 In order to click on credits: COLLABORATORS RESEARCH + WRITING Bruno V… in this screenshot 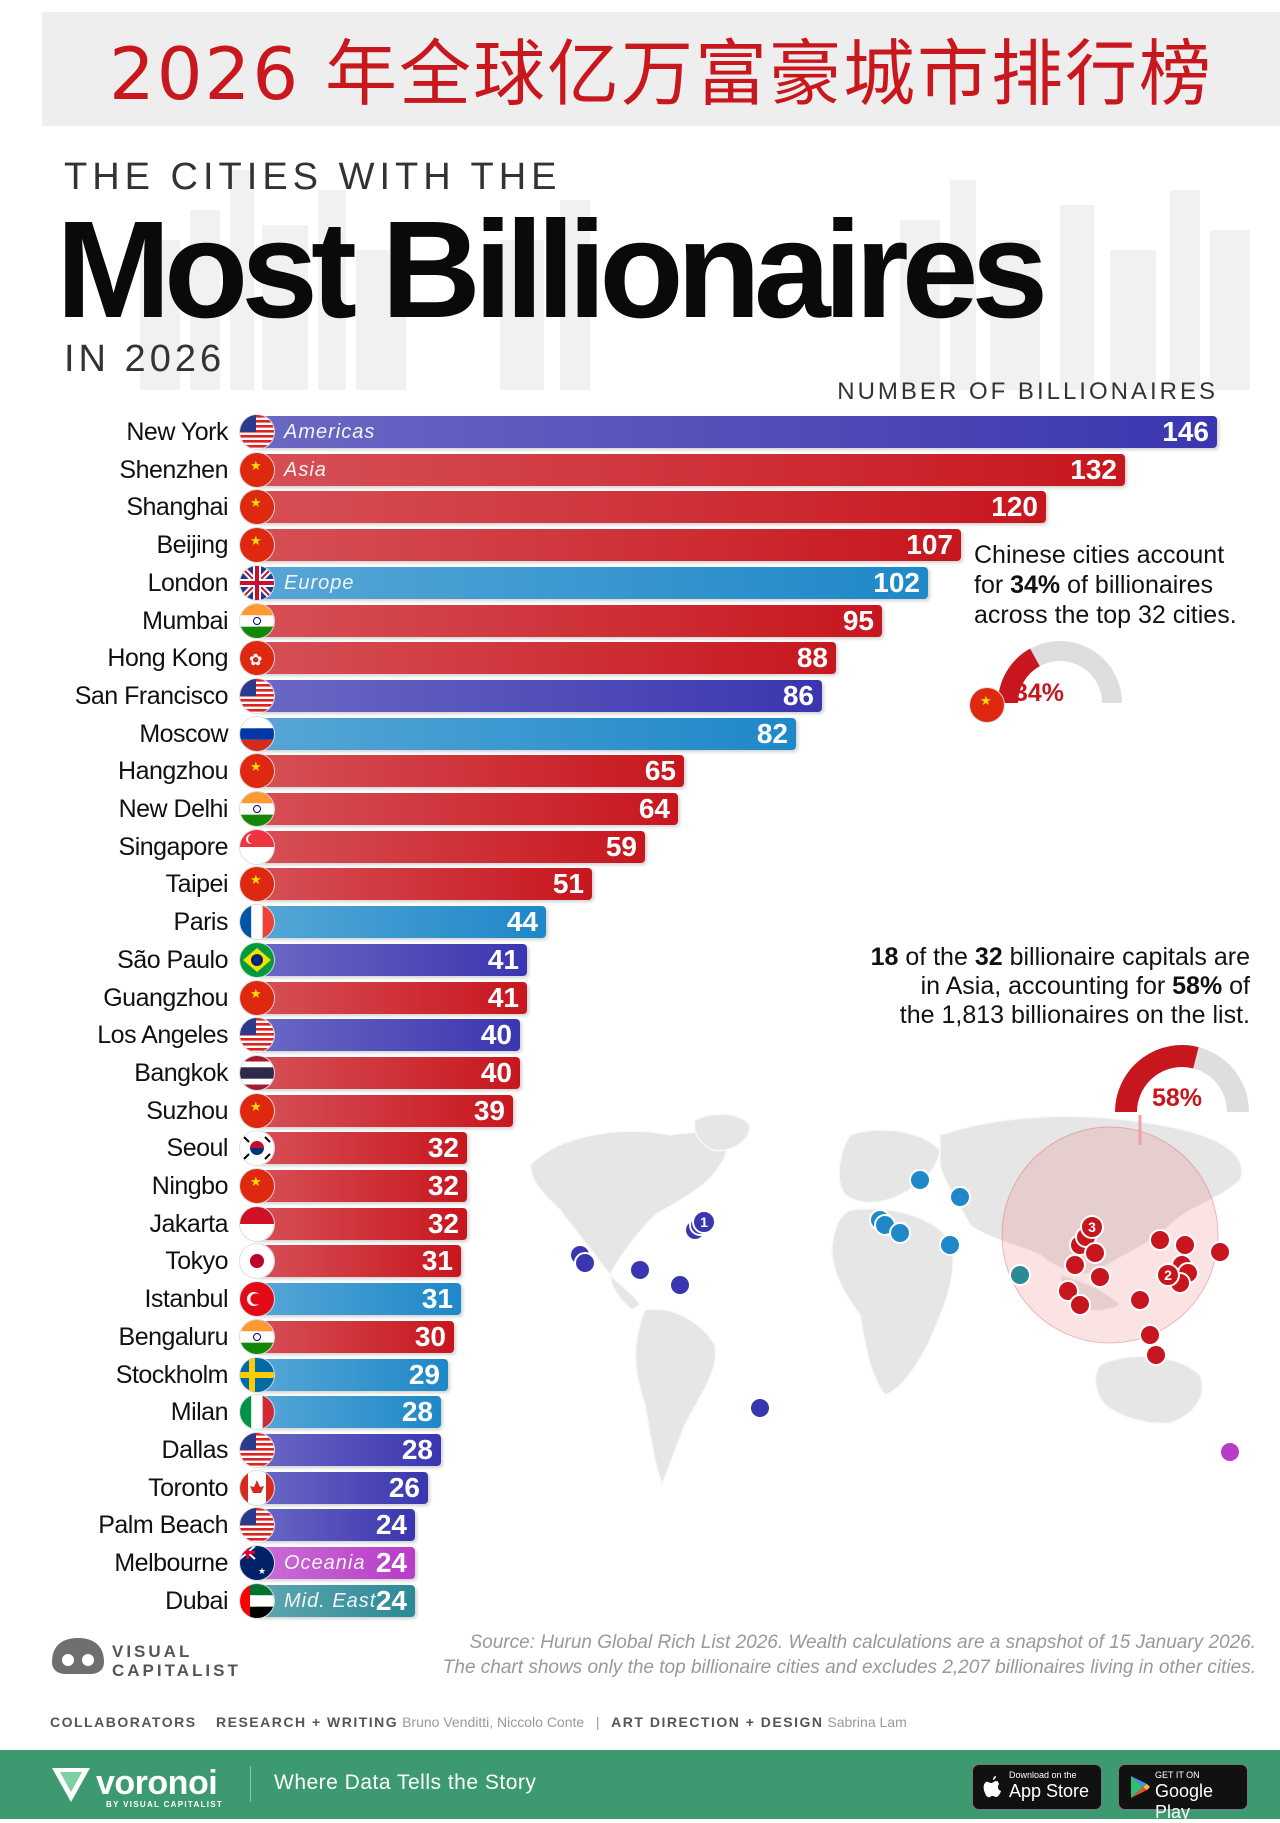, I will do `click(478, 1722)`.